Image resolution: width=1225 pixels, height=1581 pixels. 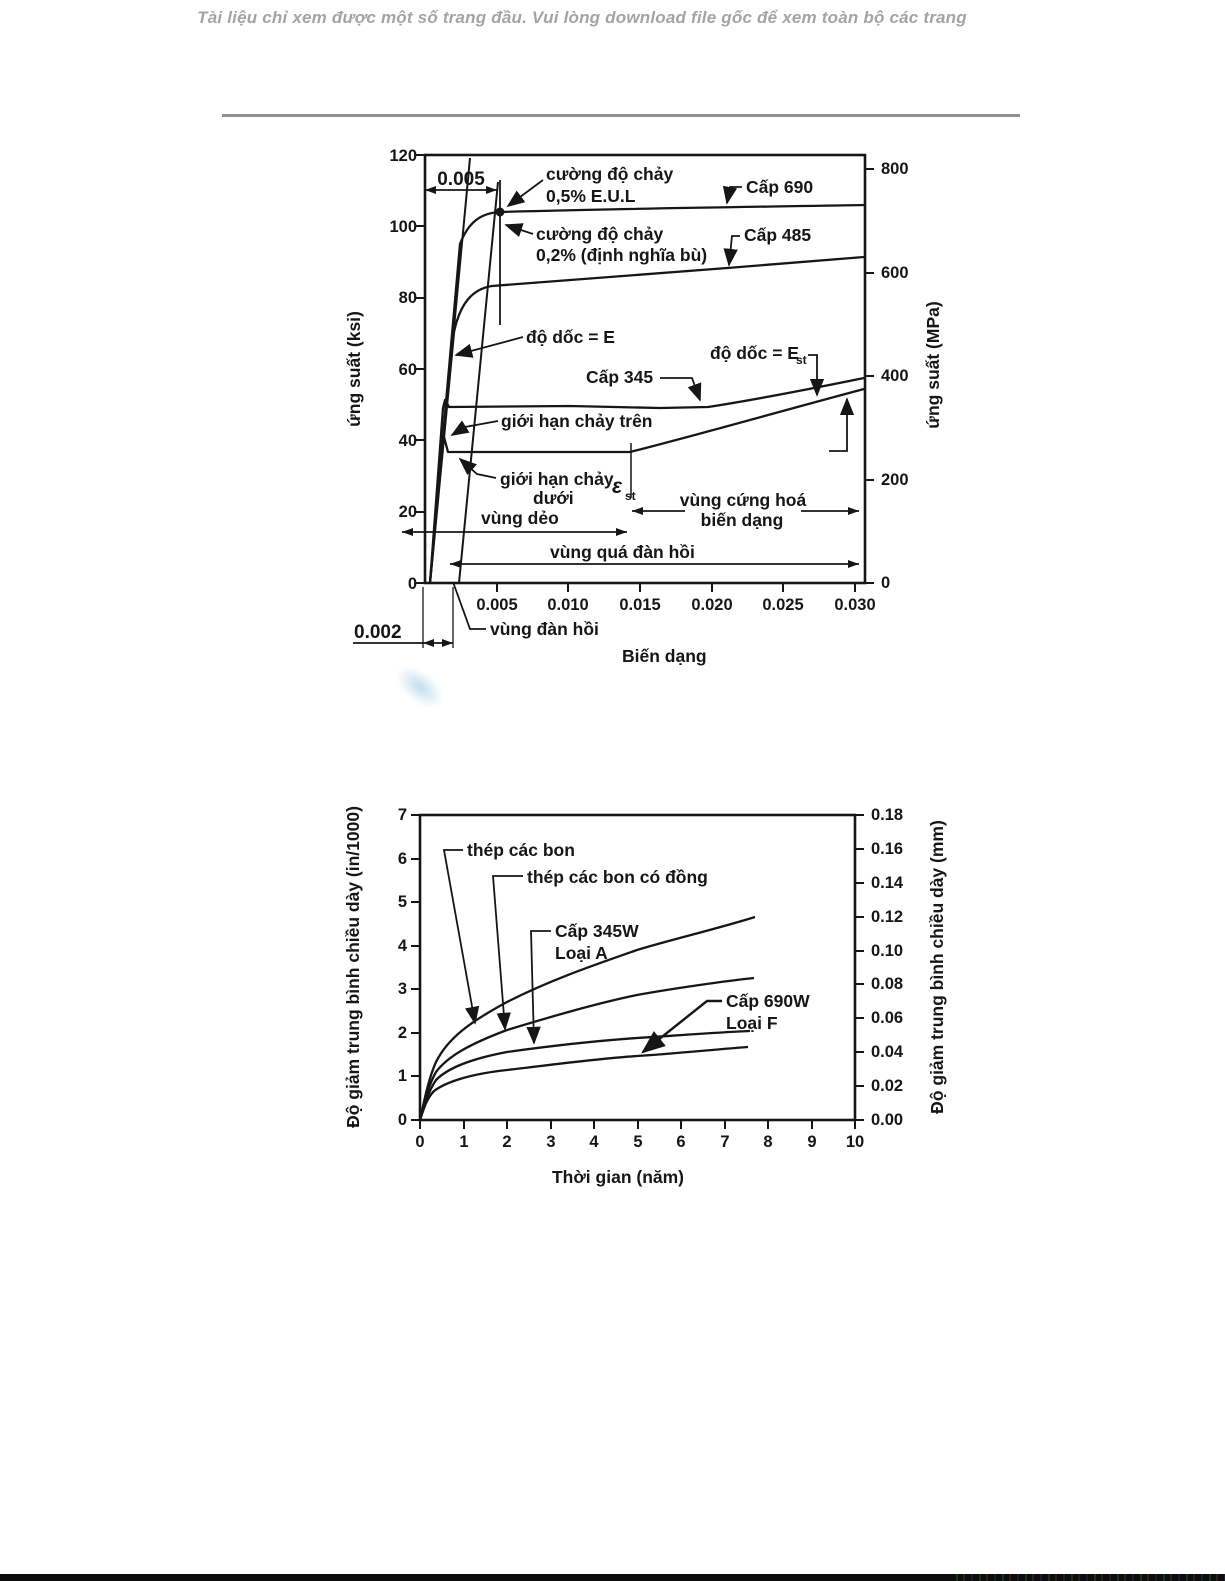 I want to click on leader-carbon-steel, so click(x=461, y=937).